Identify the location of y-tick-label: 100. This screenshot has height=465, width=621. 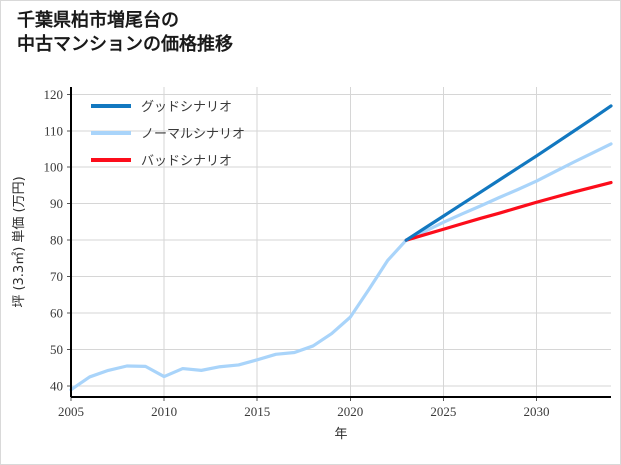
(54, 167).